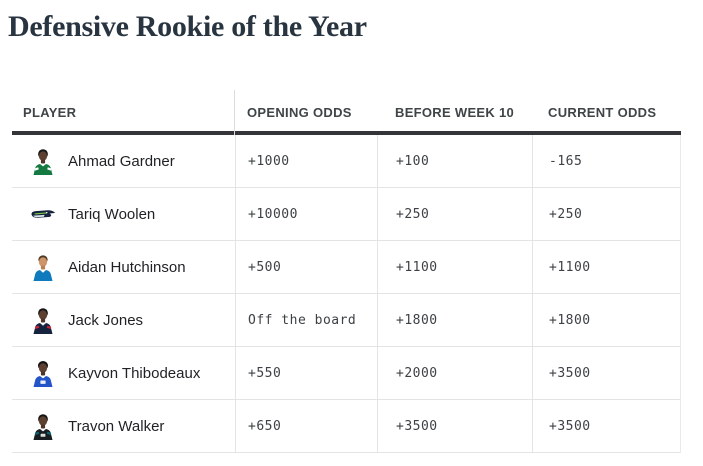 The height and width of the screenshot is (466, 703). Describe the element at coordinates (43, 267) in the screenshot. I see `lions-player-avatar-icon` at that location.